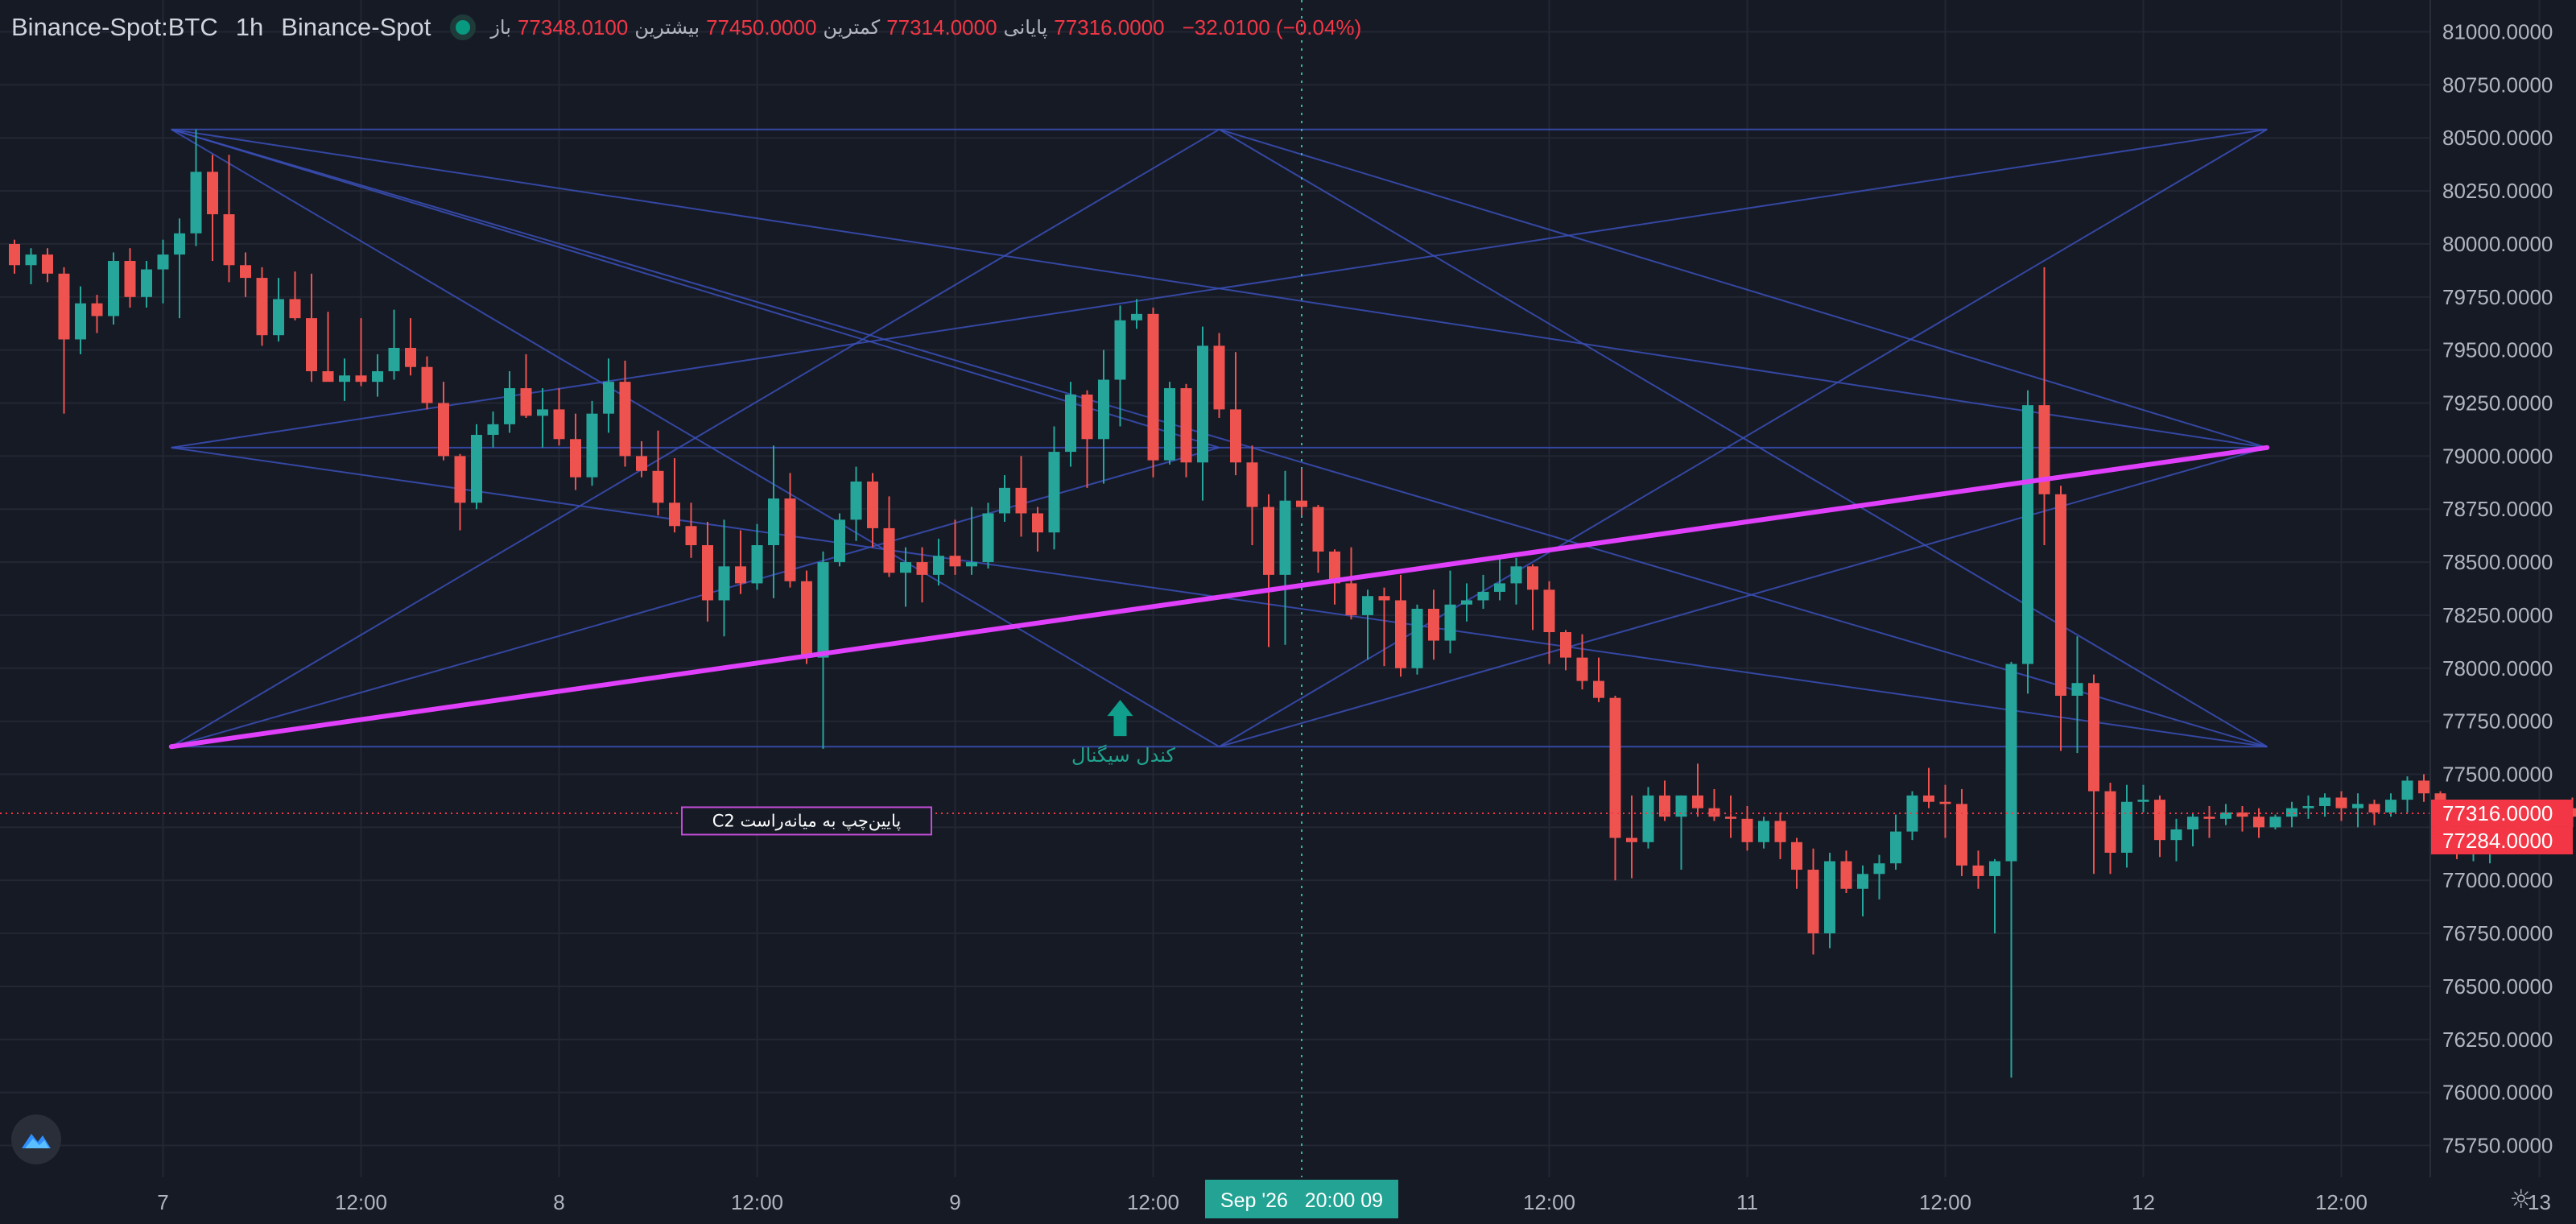  Describe the element at coordinates (2521, 1199) in the screenshot. I see `gear-icon: ☼` at that location.